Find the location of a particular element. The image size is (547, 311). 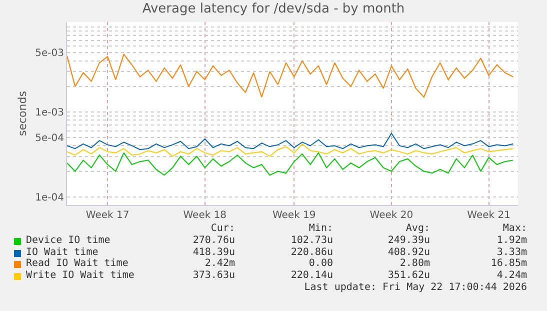

y-tick-label: 1e-04 is located at coordinates (49, 198).